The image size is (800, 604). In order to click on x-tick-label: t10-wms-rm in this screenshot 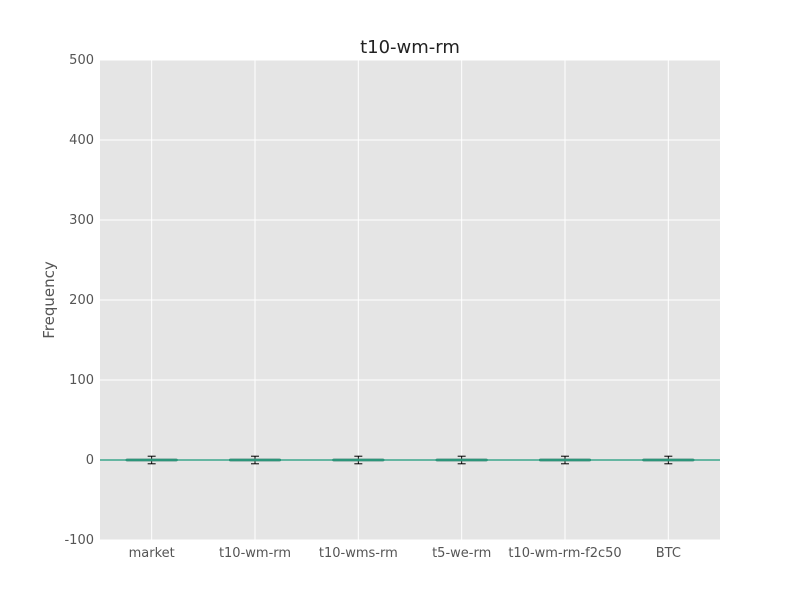, I will do `click(358, 553)`.